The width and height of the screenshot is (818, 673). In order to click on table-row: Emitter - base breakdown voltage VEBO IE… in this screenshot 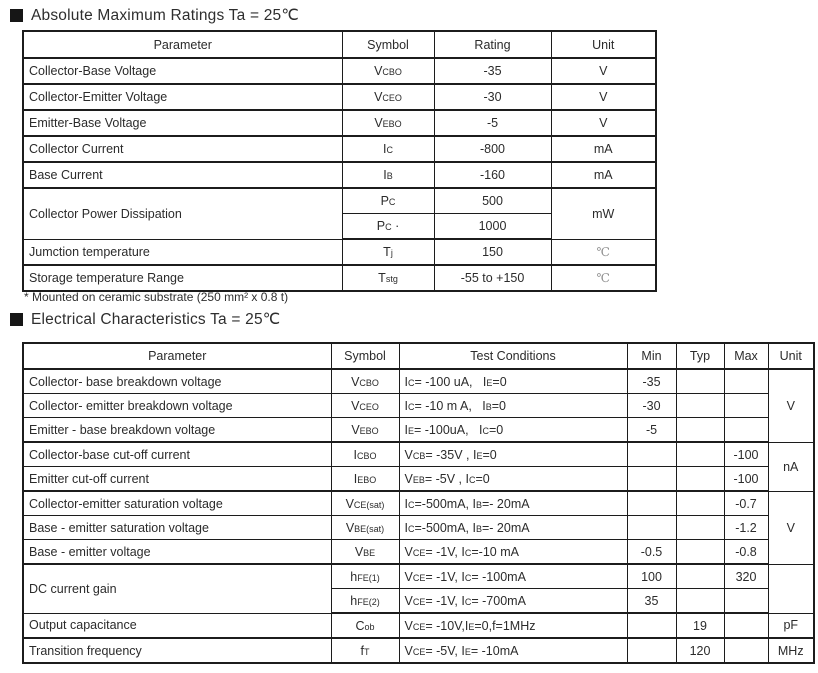, I will do `click(418, 430)`.